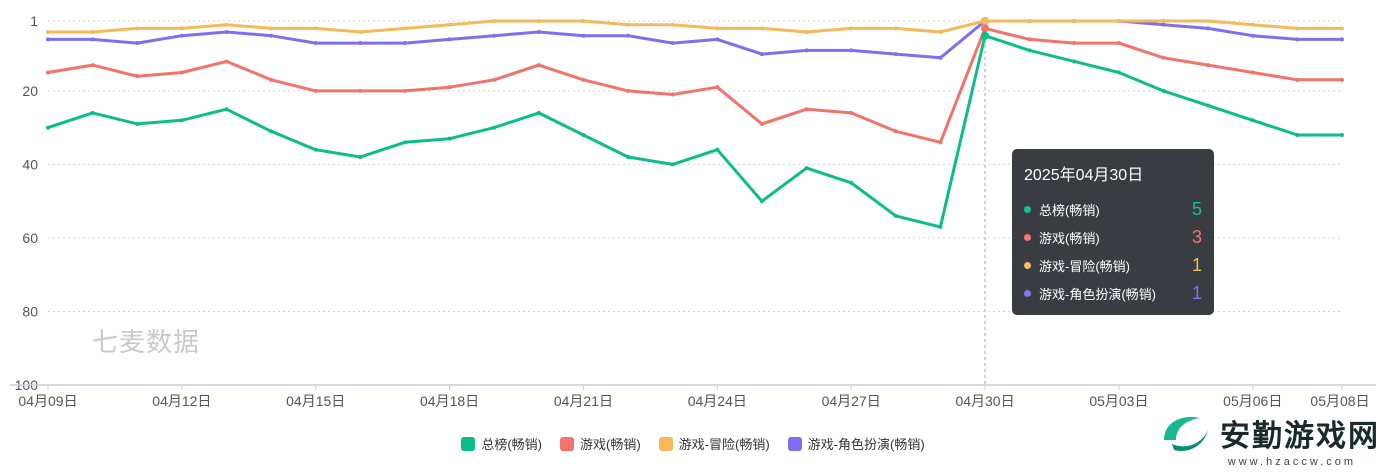 This screenshot has height=472, width=1386. Describe the element at coordinates (1069, 210) in the screenshot. I see `tooltip-series-name: 总榜(畅销)` at that location.